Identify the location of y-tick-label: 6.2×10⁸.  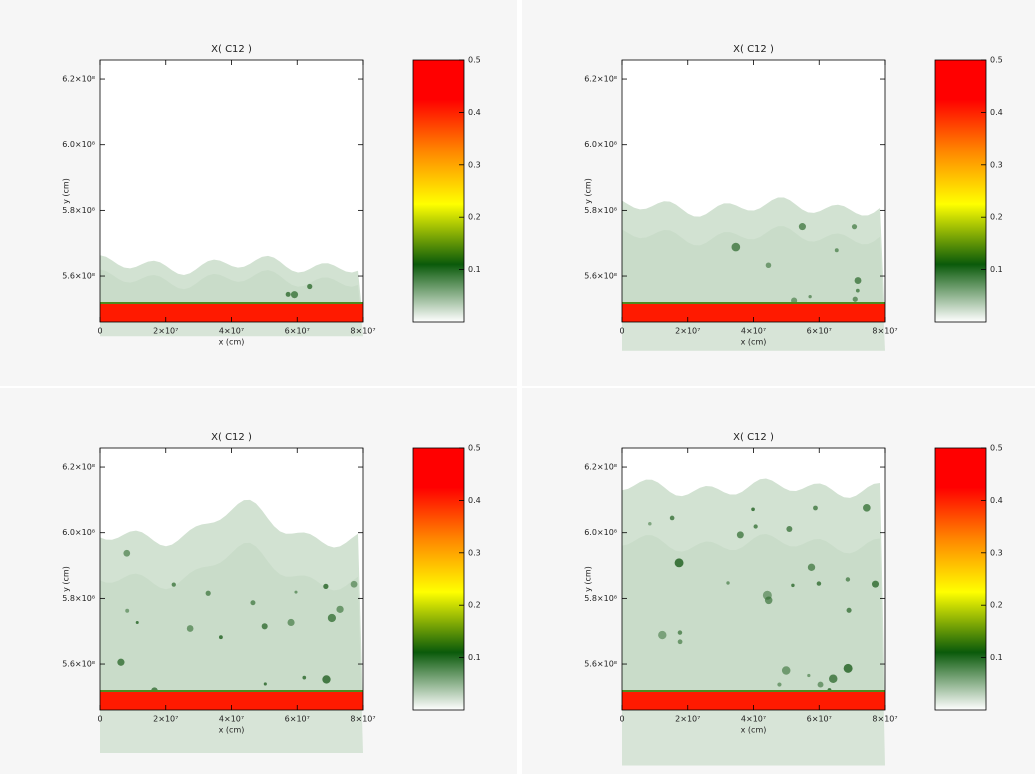
(78, 79).